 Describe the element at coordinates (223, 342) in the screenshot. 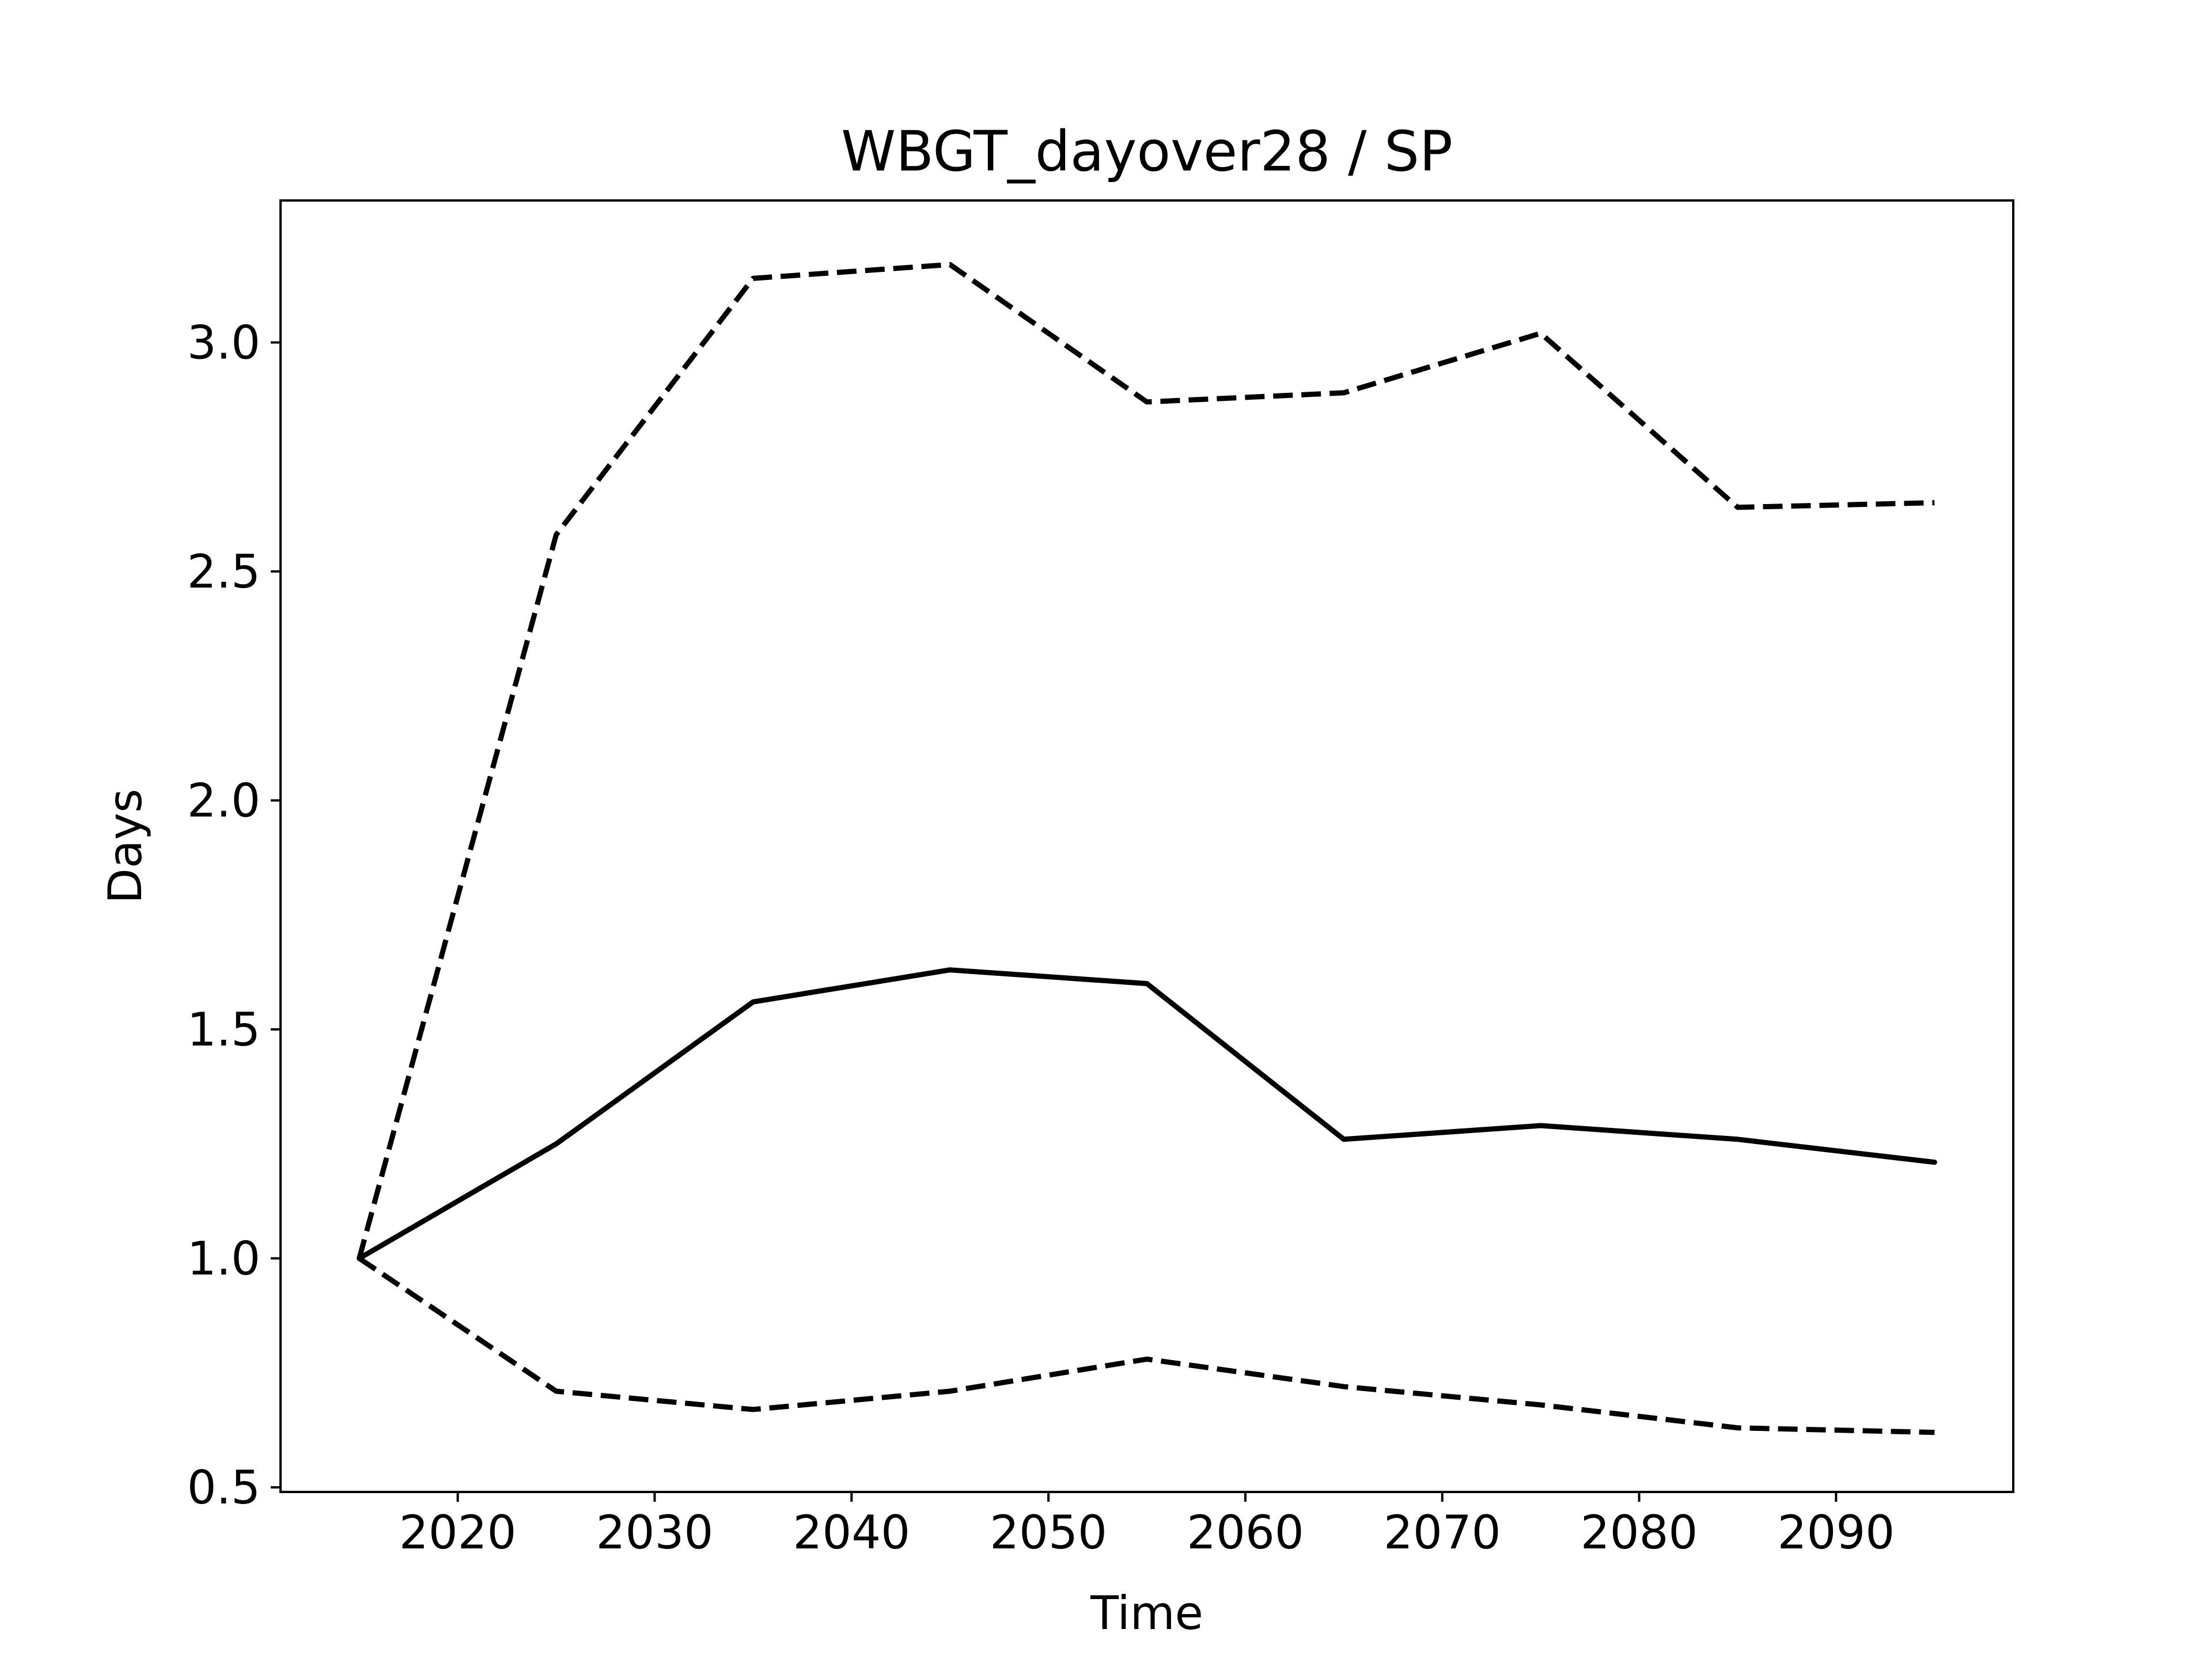

I see `y-tick-label: 3.0` at that location.